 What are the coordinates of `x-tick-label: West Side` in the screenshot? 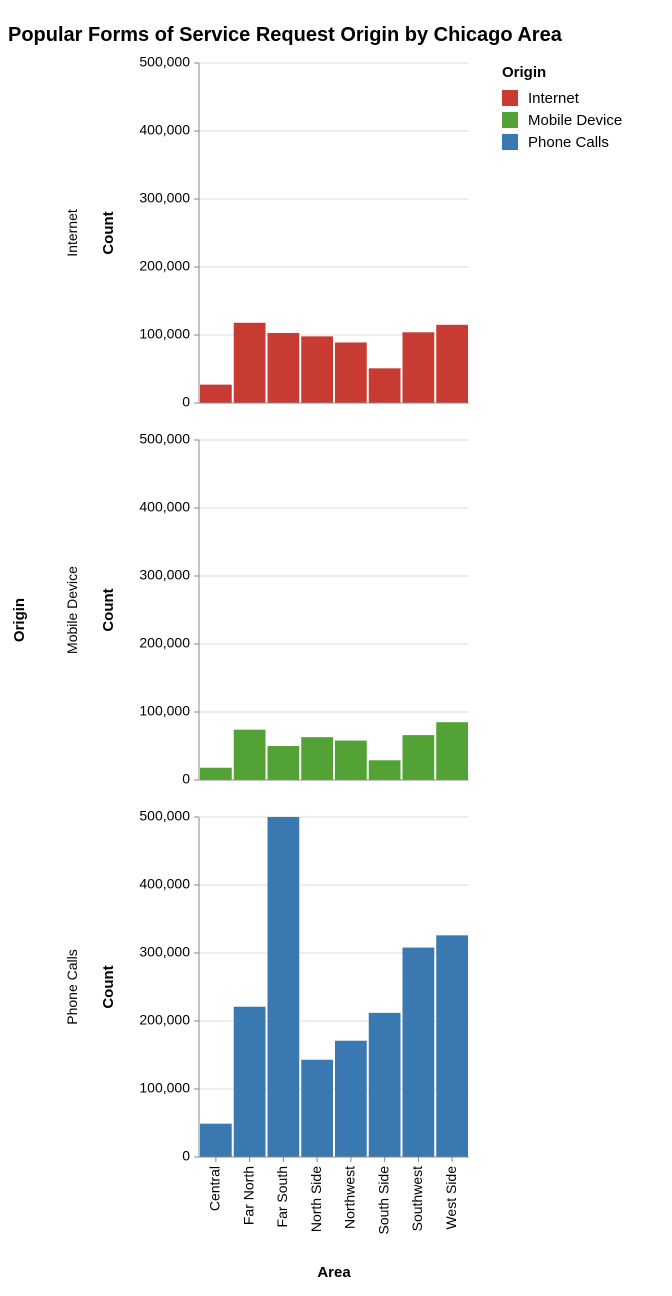 It's located at (451, 1198).